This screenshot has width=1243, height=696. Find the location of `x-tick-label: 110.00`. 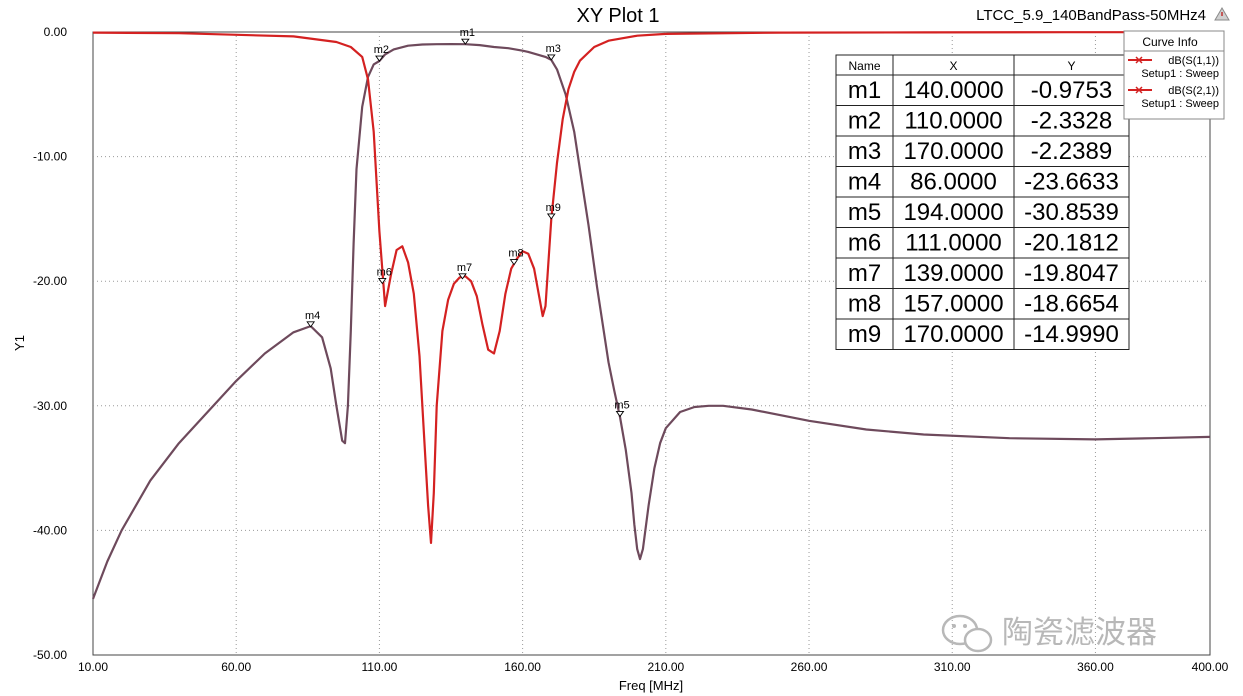

x-tick-label: 110.00 is located at coordinates (380, 667).